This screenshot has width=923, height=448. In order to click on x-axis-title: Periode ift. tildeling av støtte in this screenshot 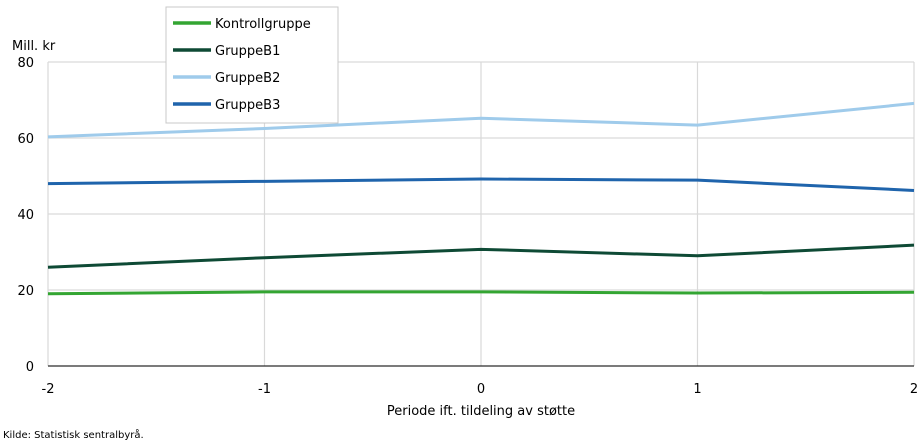, I will do `click(481, 411)`.